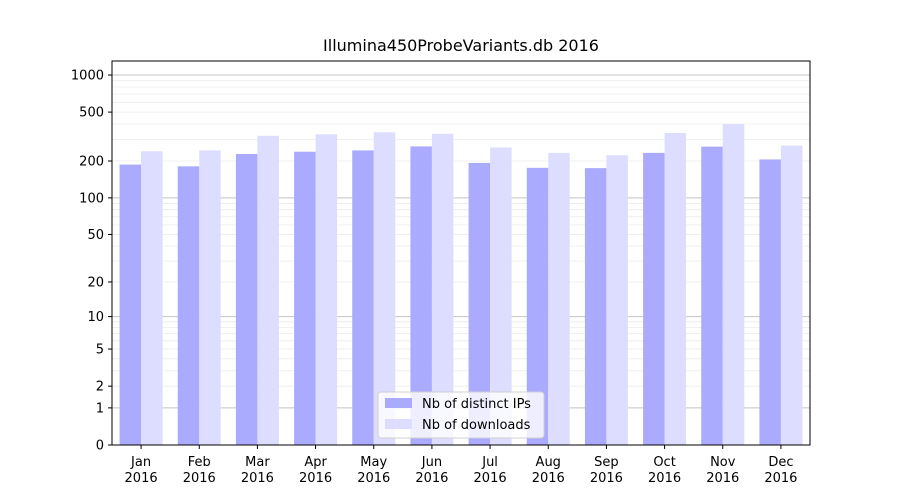 The image size is (900, 500). What do you see at coordinates (100, 387) in the screenshot?
I see `y-tick-label: 2` at bounding box center [100, 387].